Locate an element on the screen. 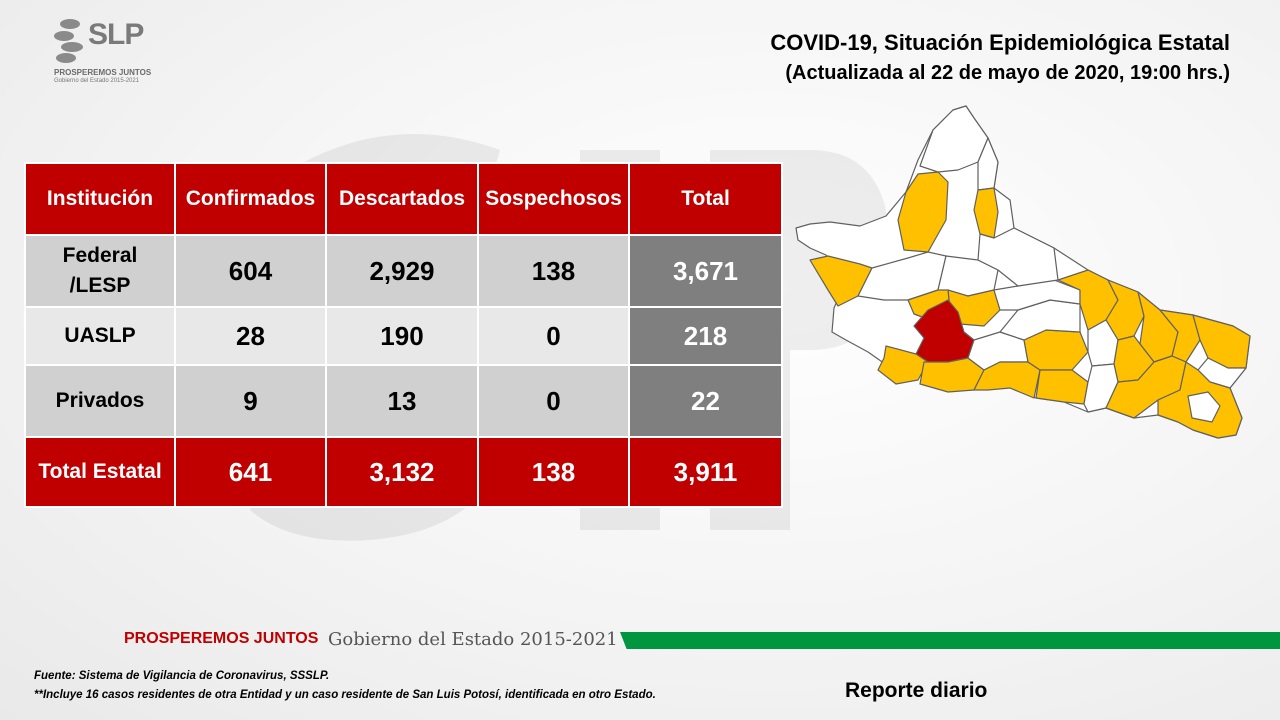 This screenshot has height=720, width=1280. row-institution: Federal /LESP is located at coordinates (100, 271).